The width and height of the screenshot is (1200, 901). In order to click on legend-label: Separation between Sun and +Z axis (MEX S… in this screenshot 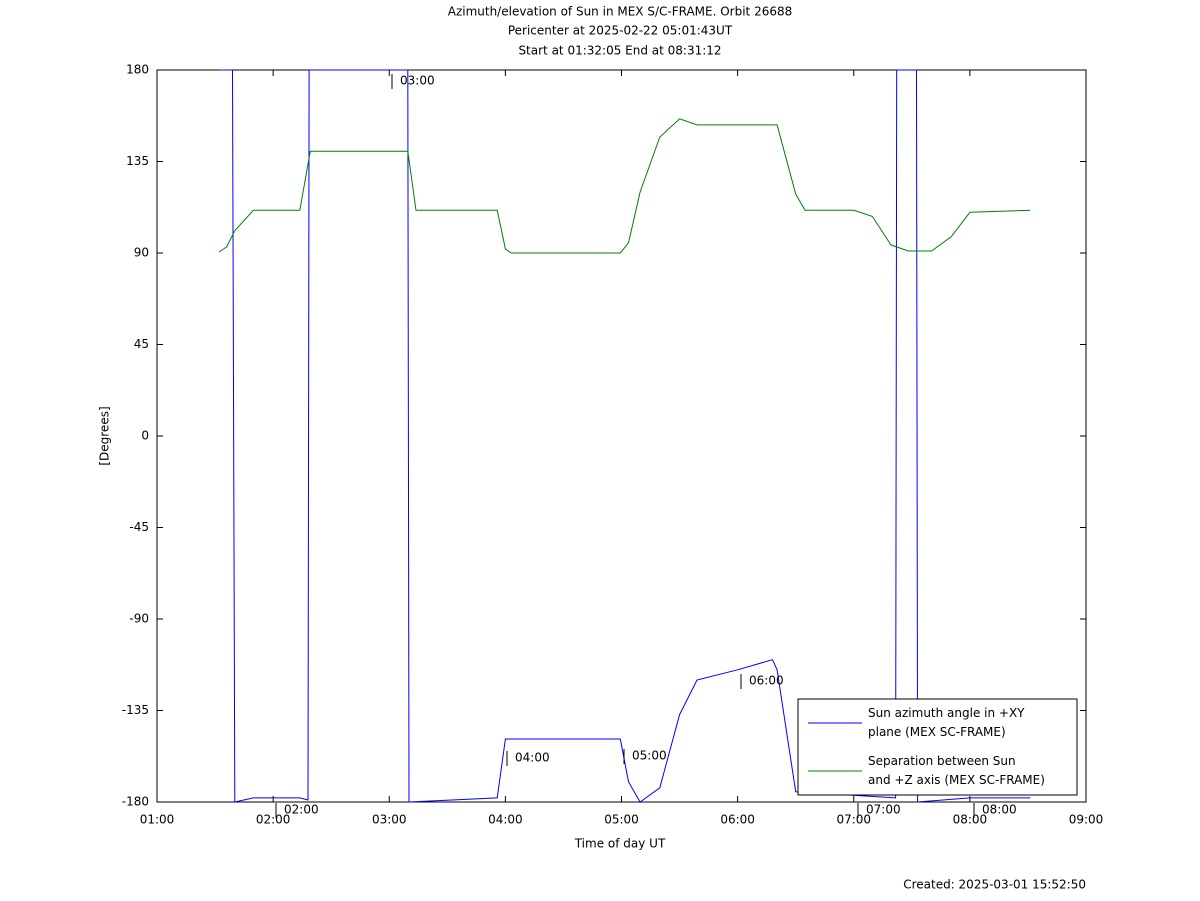, I will do `click(956, 770)`.